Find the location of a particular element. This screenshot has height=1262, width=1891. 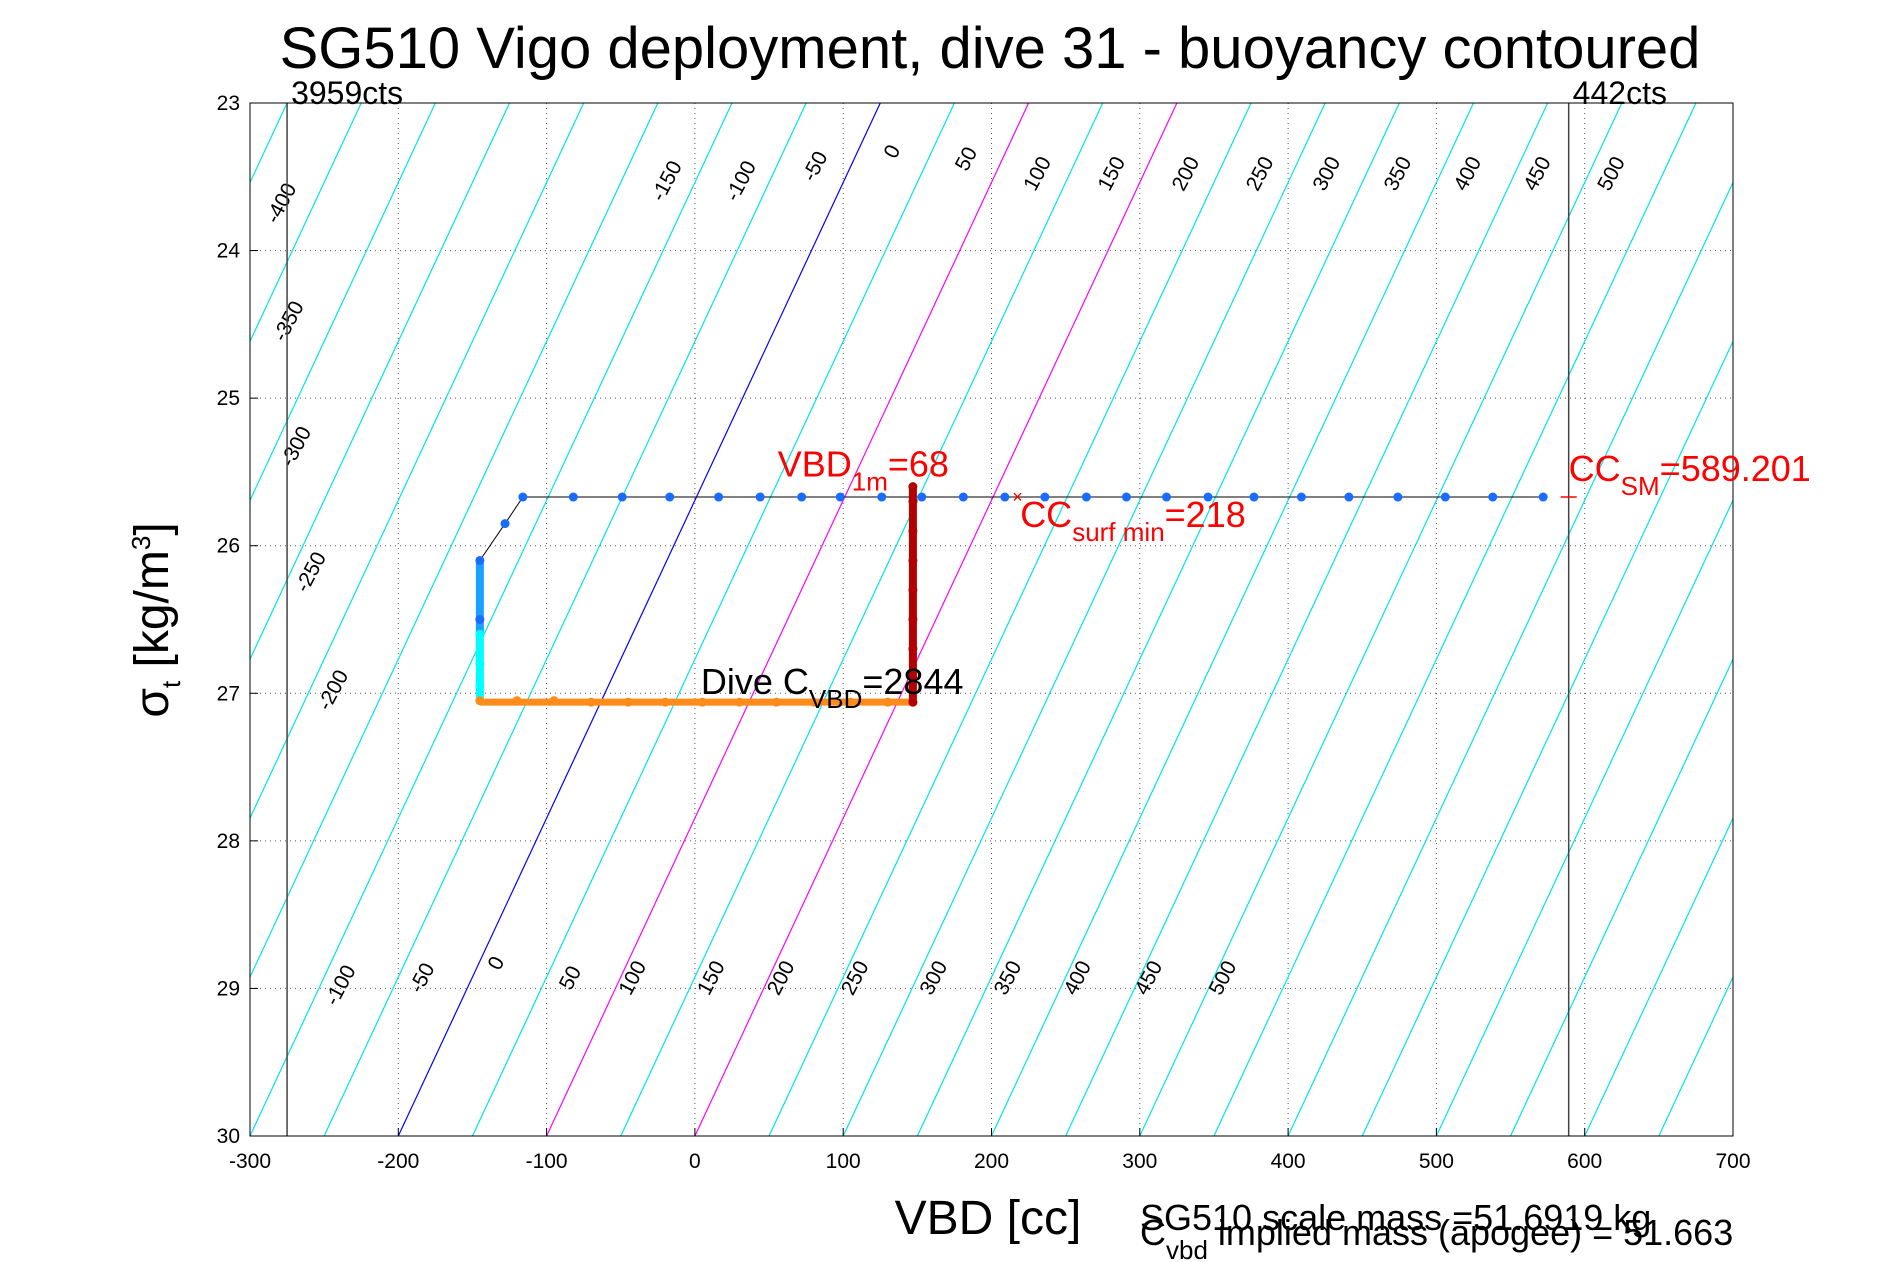

y-tick-label: 23 is located at coordinates (228, 103).